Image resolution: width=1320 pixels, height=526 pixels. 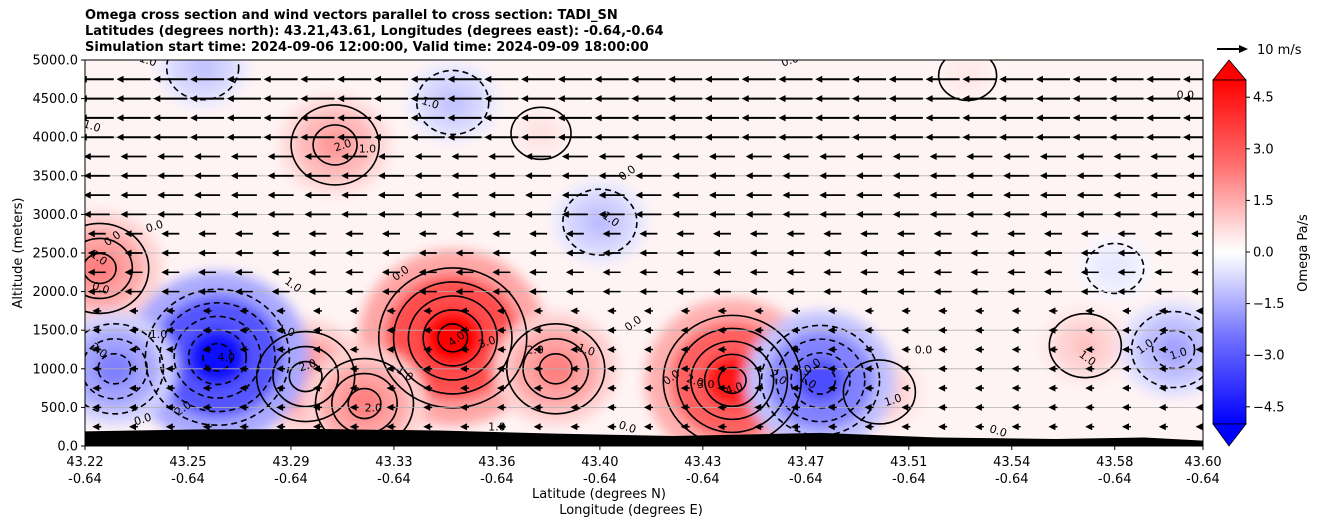 What do you see at coordinates (1269, 304) in the screenshot?
I see `colorbar-tick-label: −1.5` at bounding box center [1269, 304].